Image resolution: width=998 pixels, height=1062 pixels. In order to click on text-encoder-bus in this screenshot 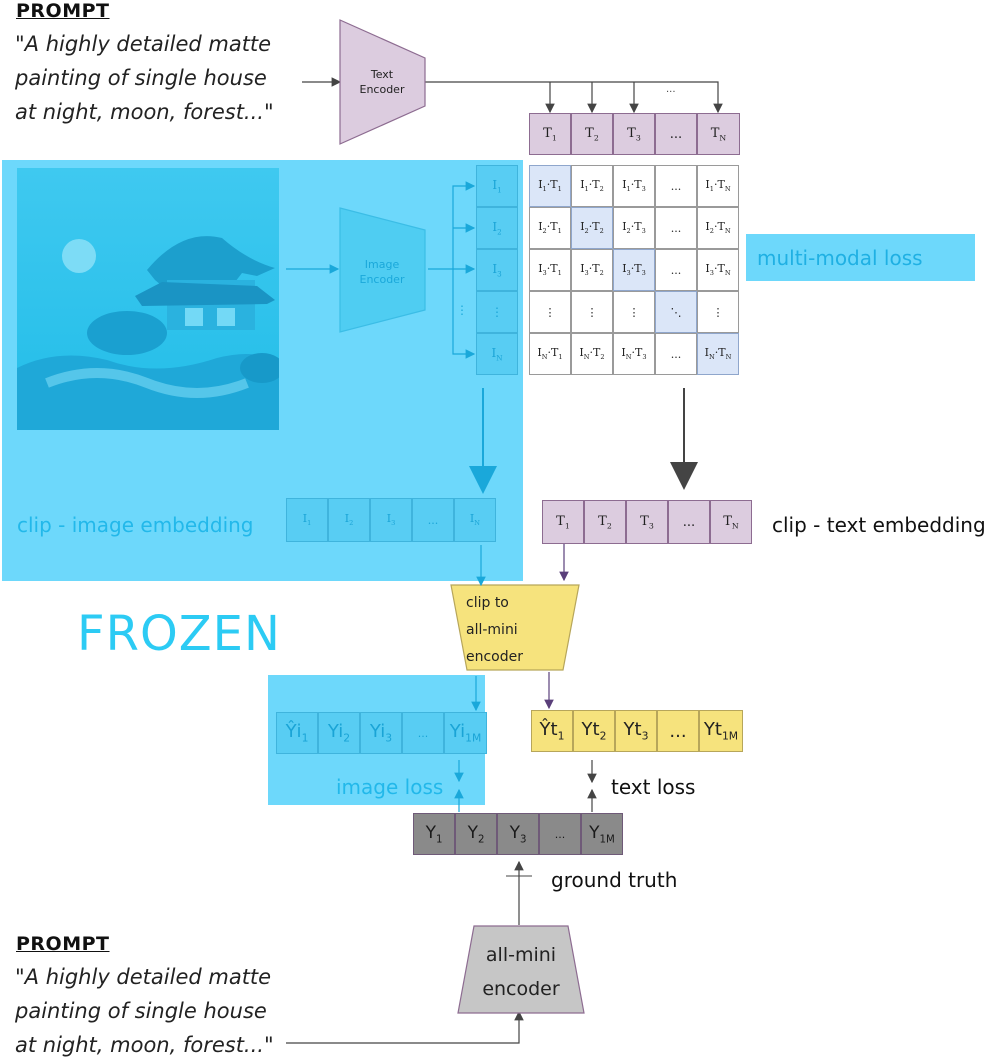, I will do `click(574, 97)`.